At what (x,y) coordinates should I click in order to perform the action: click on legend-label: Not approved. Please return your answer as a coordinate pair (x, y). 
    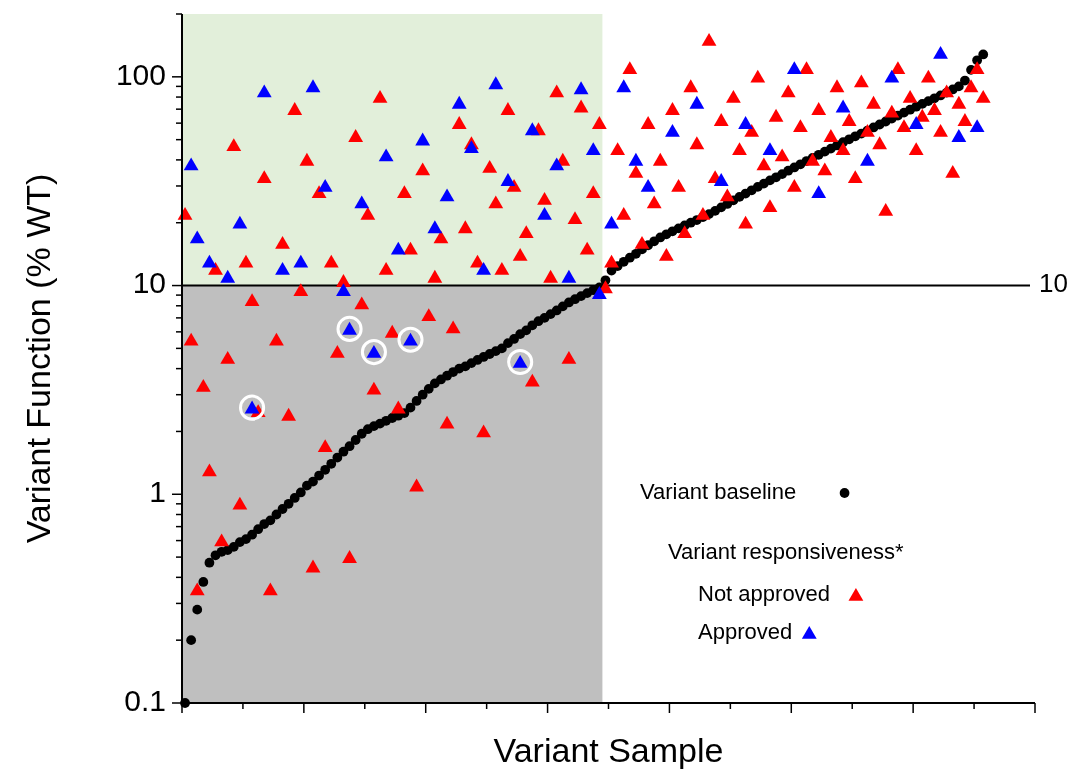
    Looking at the image, I should click on (764, 593).